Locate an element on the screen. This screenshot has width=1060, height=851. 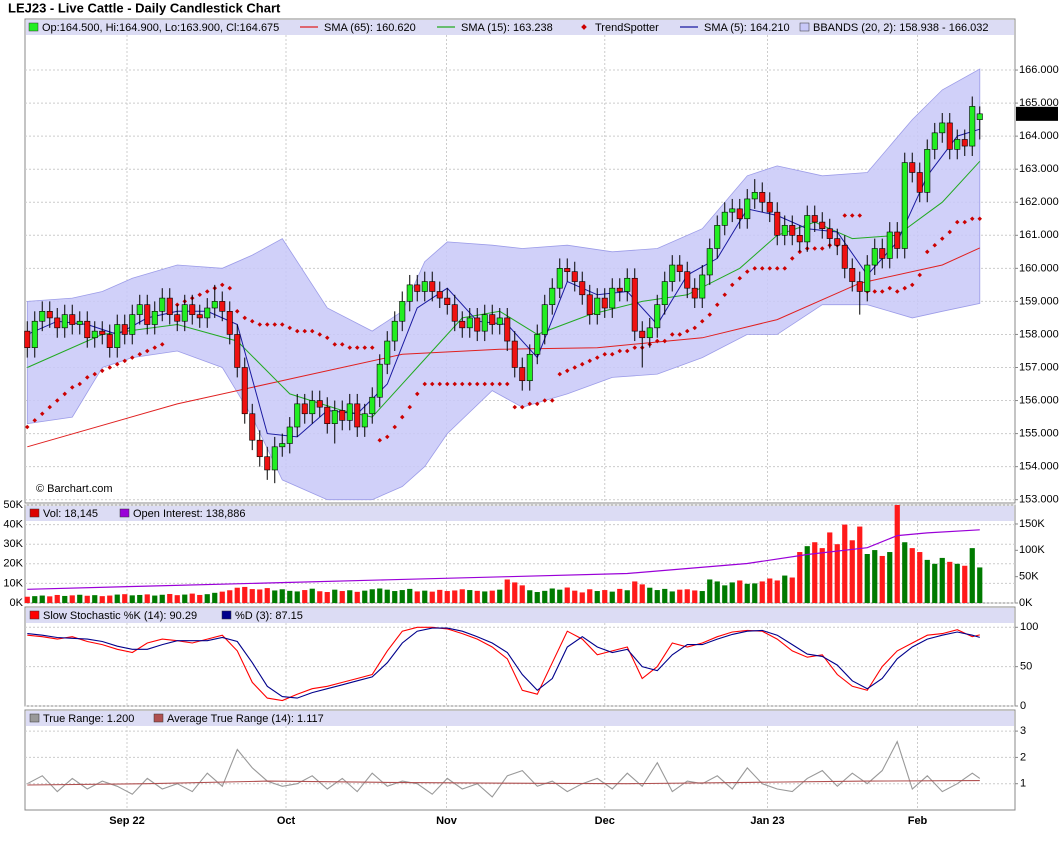
open-interest-line is located at coordinates (503, 559).